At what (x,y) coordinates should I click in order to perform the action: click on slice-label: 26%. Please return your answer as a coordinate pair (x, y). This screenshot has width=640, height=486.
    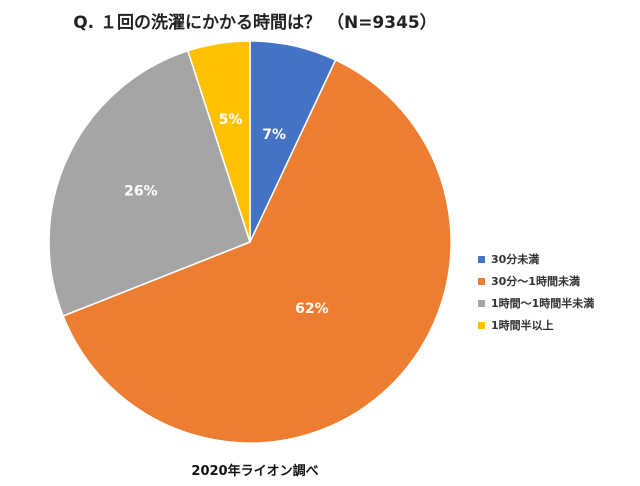
    Looking at the image, I should click on (141, 192).